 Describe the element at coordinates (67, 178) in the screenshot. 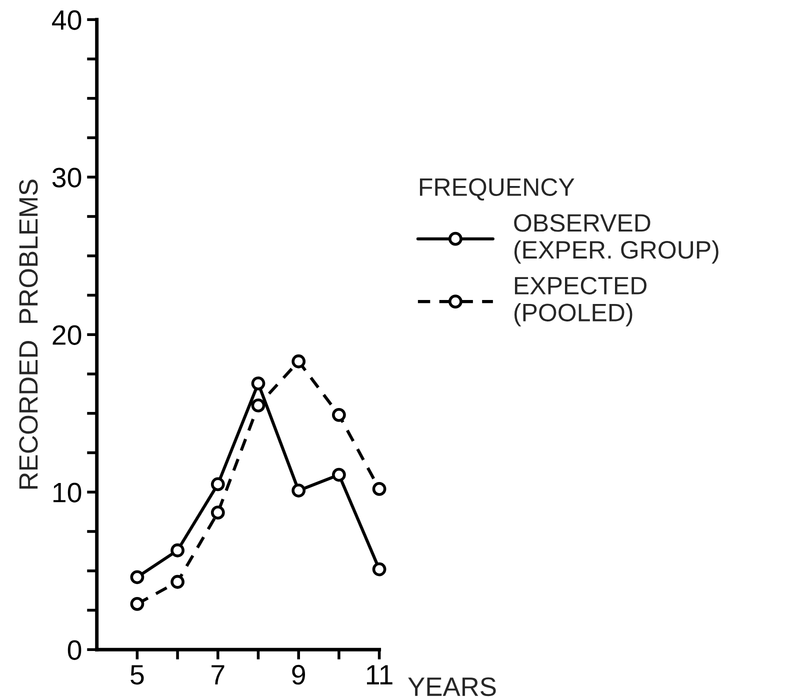

I see `y-tick-label: 30` at that location.